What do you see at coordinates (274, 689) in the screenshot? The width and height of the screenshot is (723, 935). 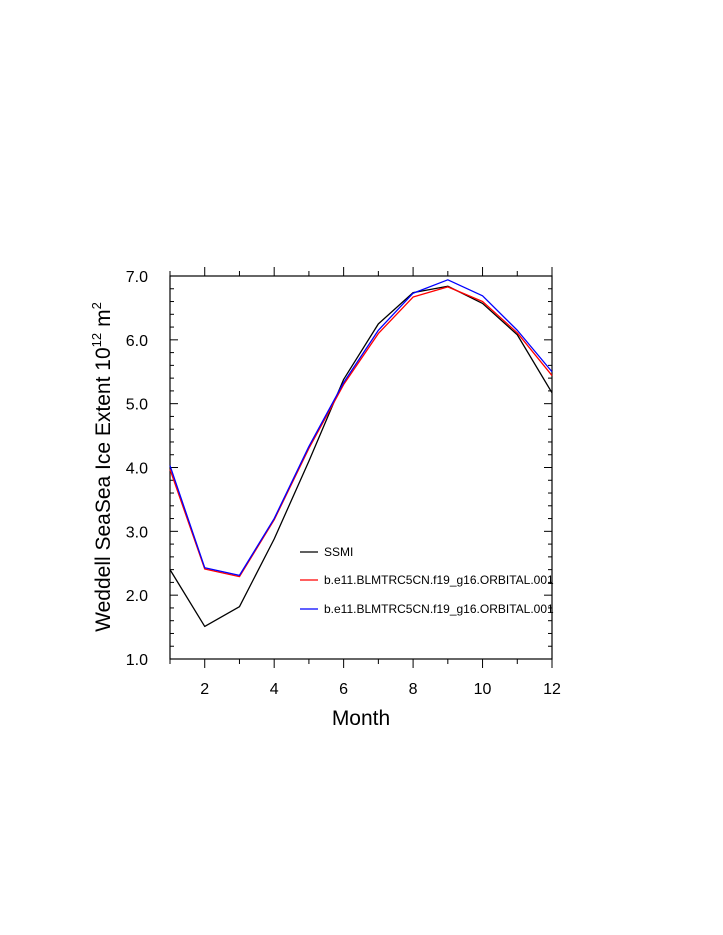 I see `x-tick-label: 4` at bounding box center [274, 689].